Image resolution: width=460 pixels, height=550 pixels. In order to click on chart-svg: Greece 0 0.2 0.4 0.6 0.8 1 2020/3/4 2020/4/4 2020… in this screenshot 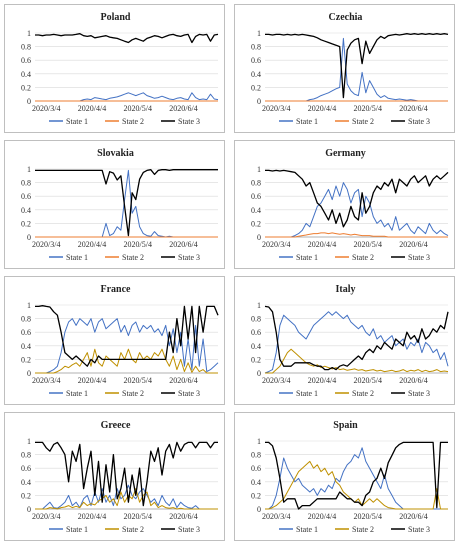, I will do `click(119, 477)`.